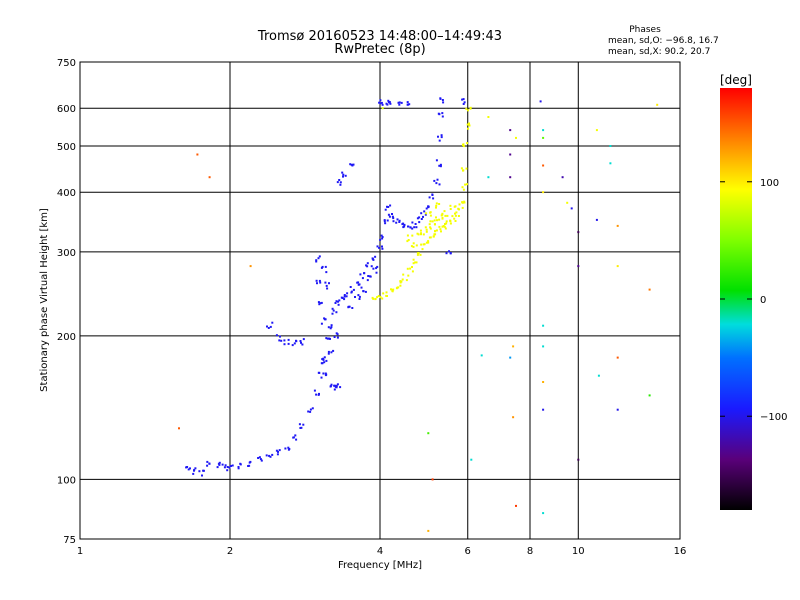 This screenshot has height=600, width=800. Describe the element at coordinates (736, 80) in the screenshot. I see `colorbar-title: [deg]` at that location.